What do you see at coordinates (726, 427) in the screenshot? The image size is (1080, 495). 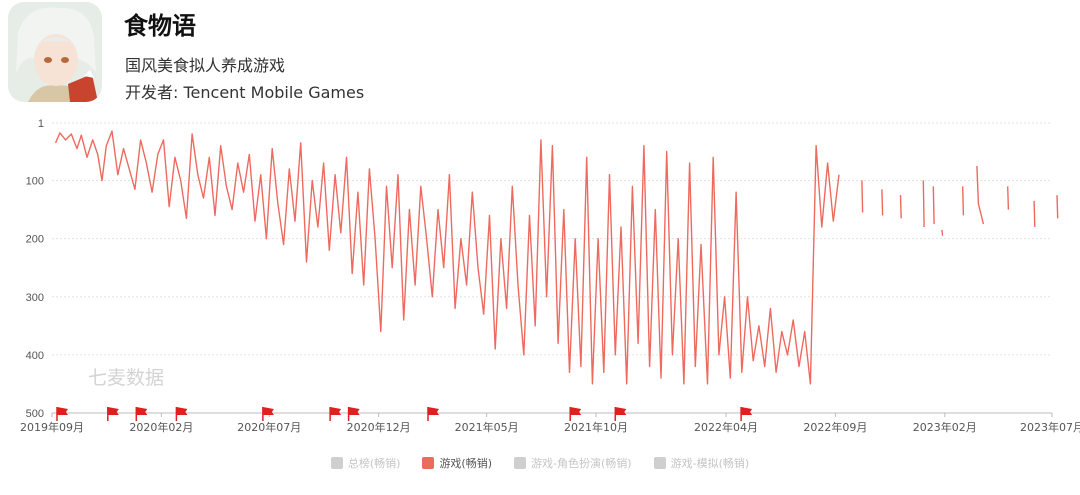 I see `x-tick-label: 2022年04月` at bounding box center [726, 427].